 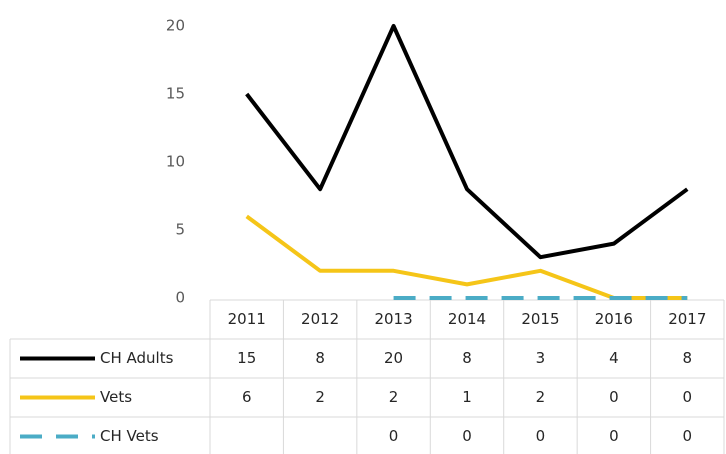 What do you see at coordinates (180, 230) in the screenshot?
I see `y-tick-label: 5` at bounding box center [180, 230].